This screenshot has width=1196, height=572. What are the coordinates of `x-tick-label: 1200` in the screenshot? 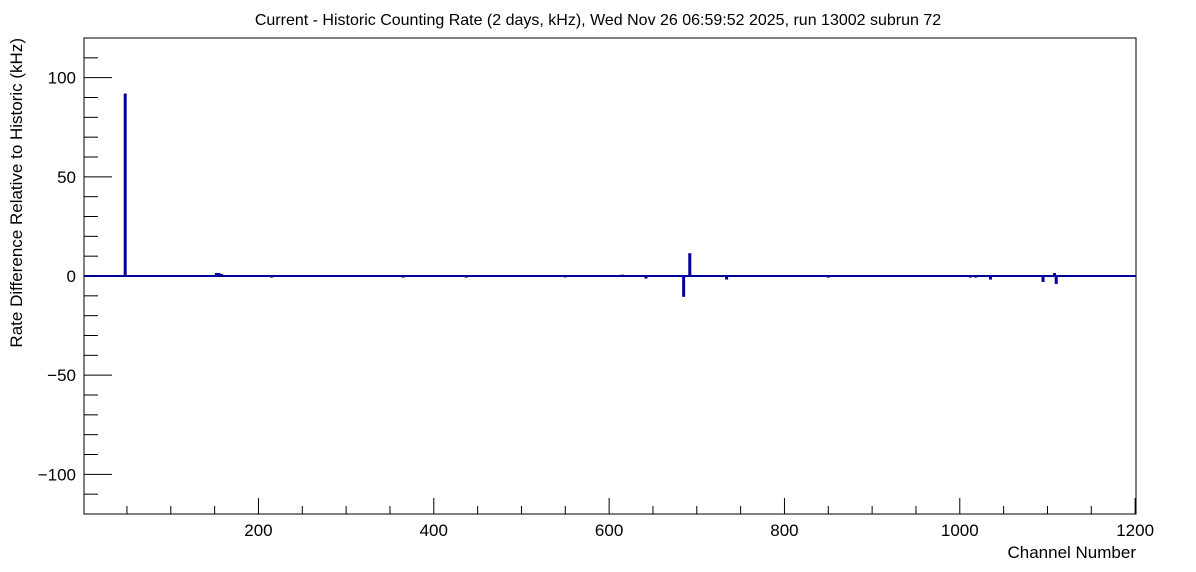 It's located at (1135, 530).